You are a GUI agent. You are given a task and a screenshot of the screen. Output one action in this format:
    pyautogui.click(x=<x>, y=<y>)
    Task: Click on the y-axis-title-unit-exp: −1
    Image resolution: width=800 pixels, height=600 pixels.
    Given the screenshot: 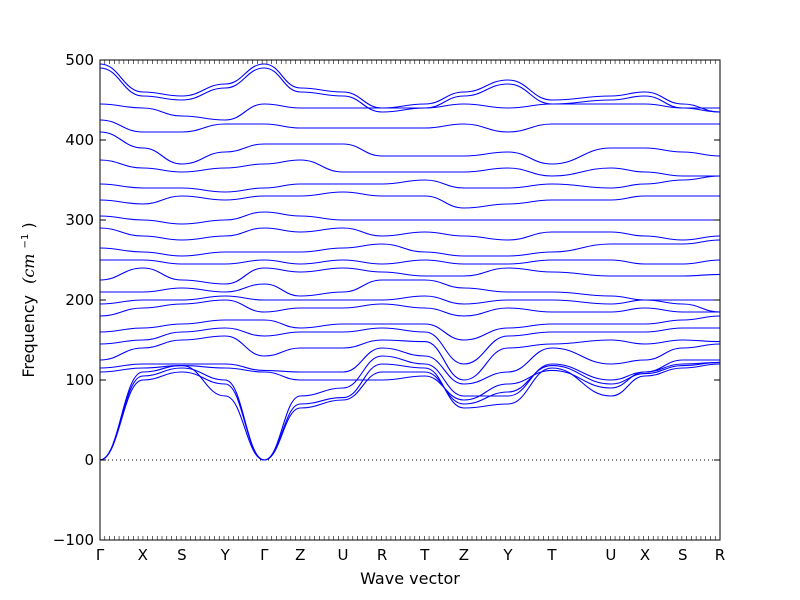 What is the action you would take?
    pyautogui.click(x=25, y=241)
    